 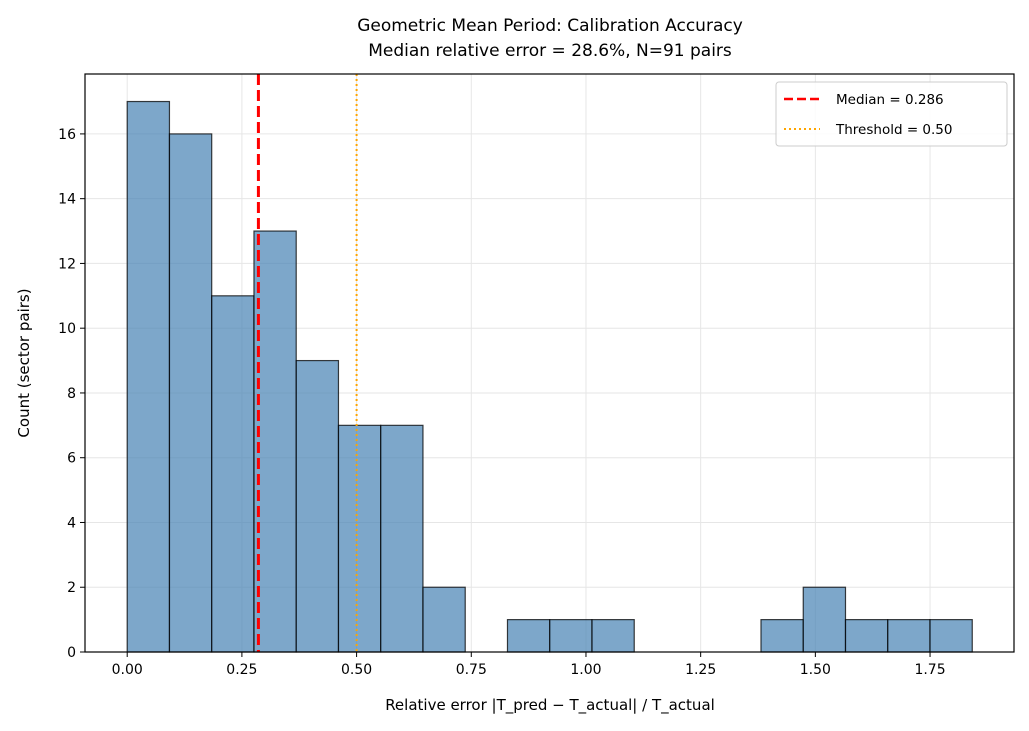 I want to click on y-tick-label: 8, so click(x=71, y=394).